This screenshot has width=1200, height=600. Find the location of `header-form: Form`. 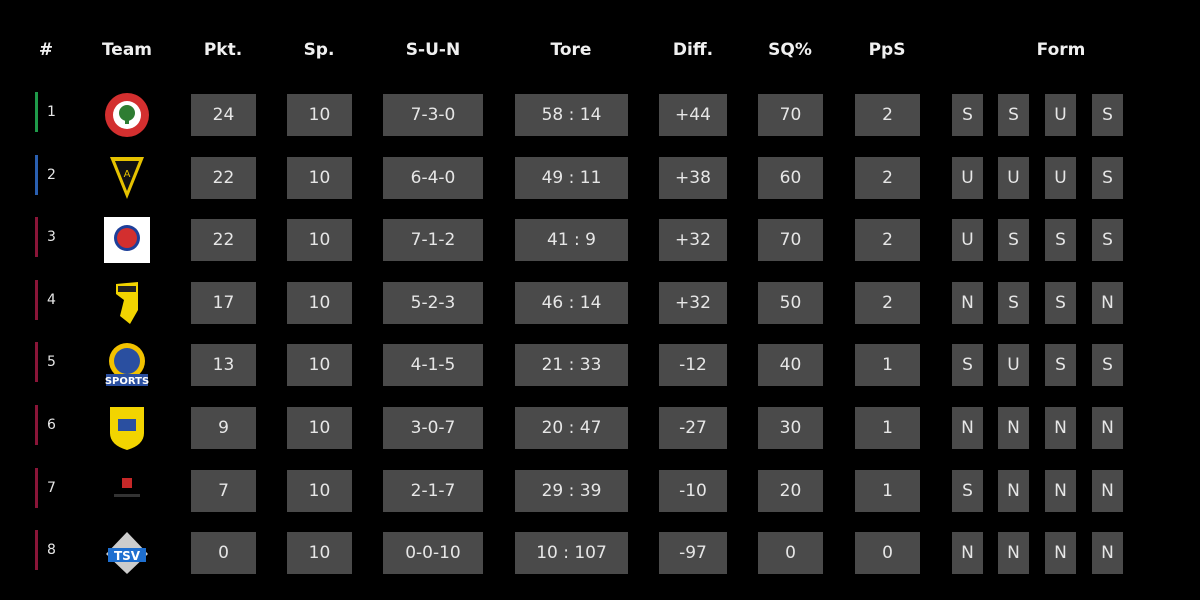

header-form: Form is located at coordinates (1061, 50).